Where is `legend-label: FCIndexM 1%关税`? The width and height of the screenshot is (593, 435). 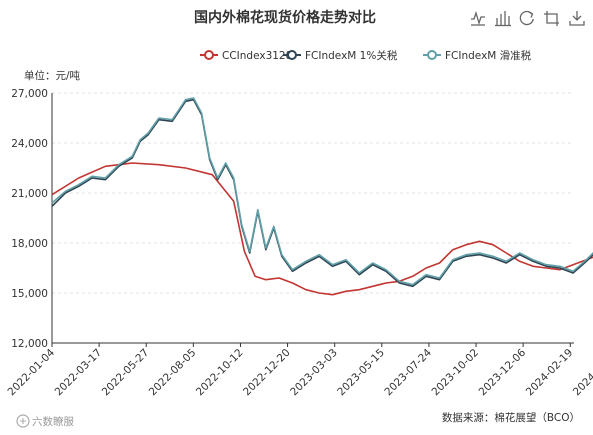
legend-label: FCIndexM 1%关税 is located at coordinates (351, 55).